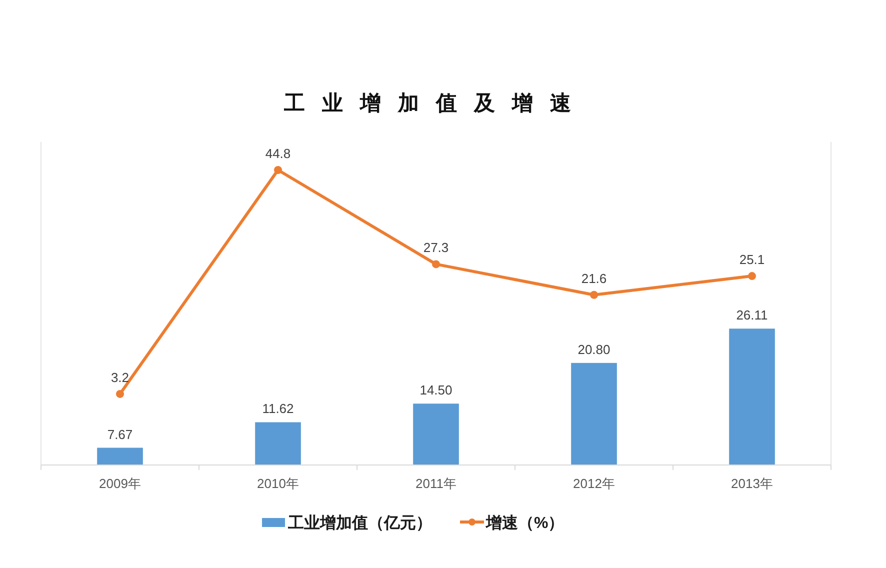 The width and height of the screenshot is (886, 568). What do you see at coordinates (752, 315) in the screenshot?
I see `data-label: 26.11` at bounding box center [752, 315].